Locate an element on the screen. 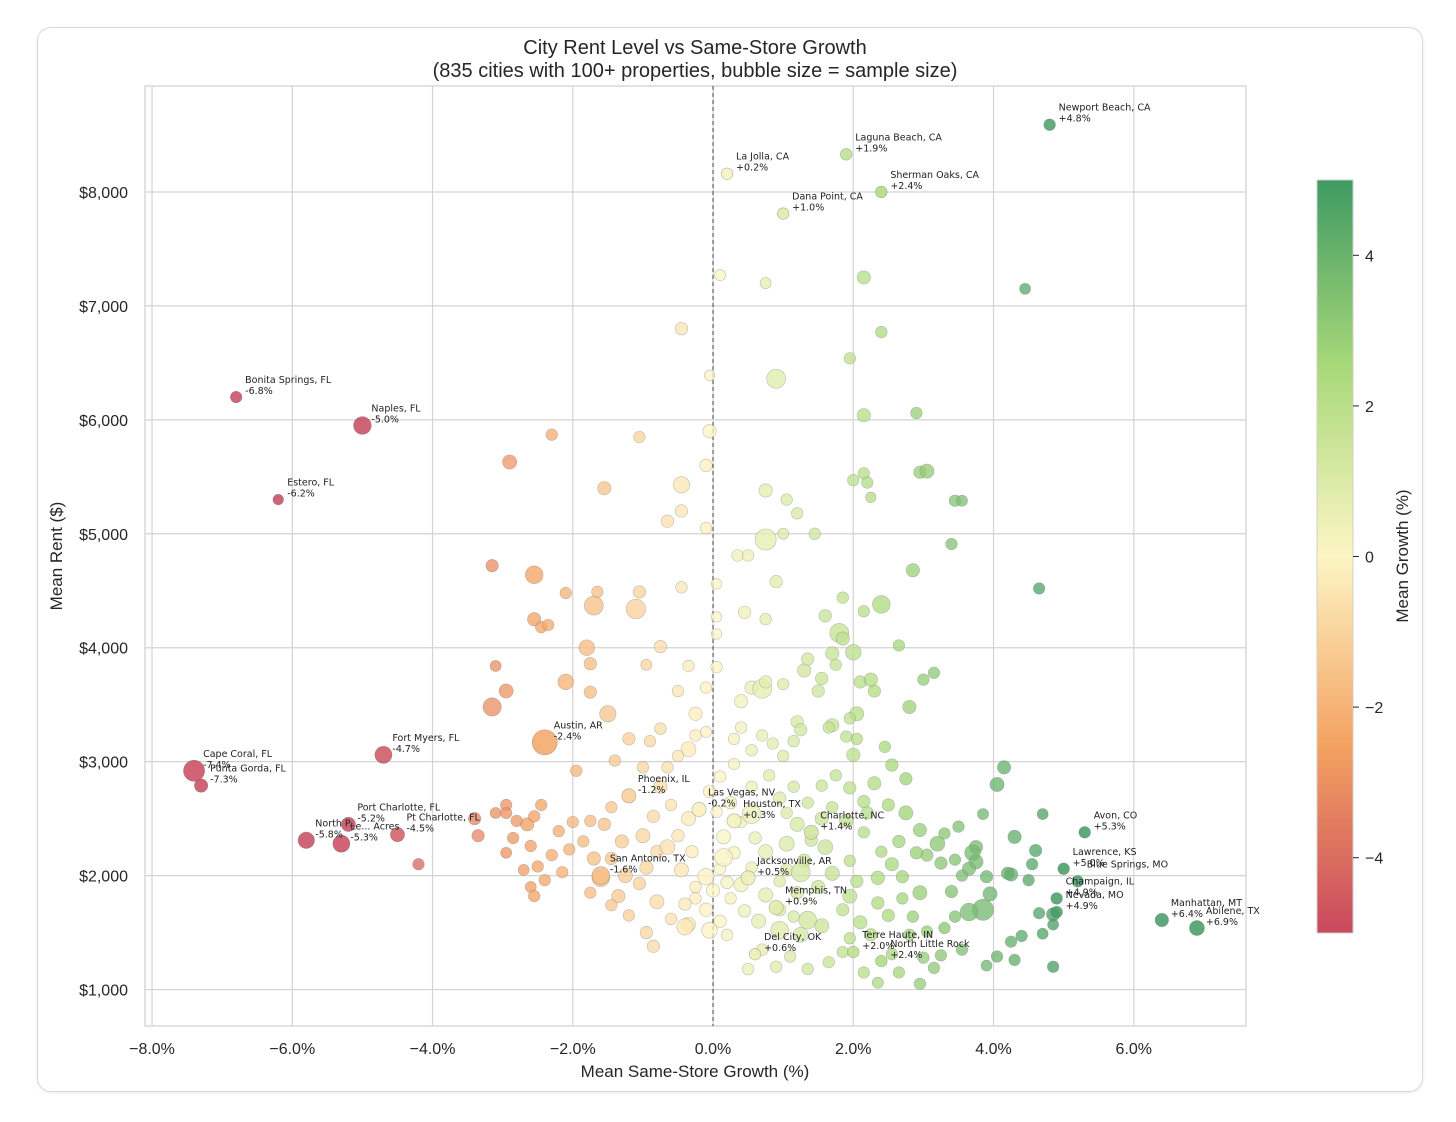 Image resolution: width=1456 pixels, height=1122 pixels. x-tick-label: 6.0% is located at coordinates (1134, 1049).